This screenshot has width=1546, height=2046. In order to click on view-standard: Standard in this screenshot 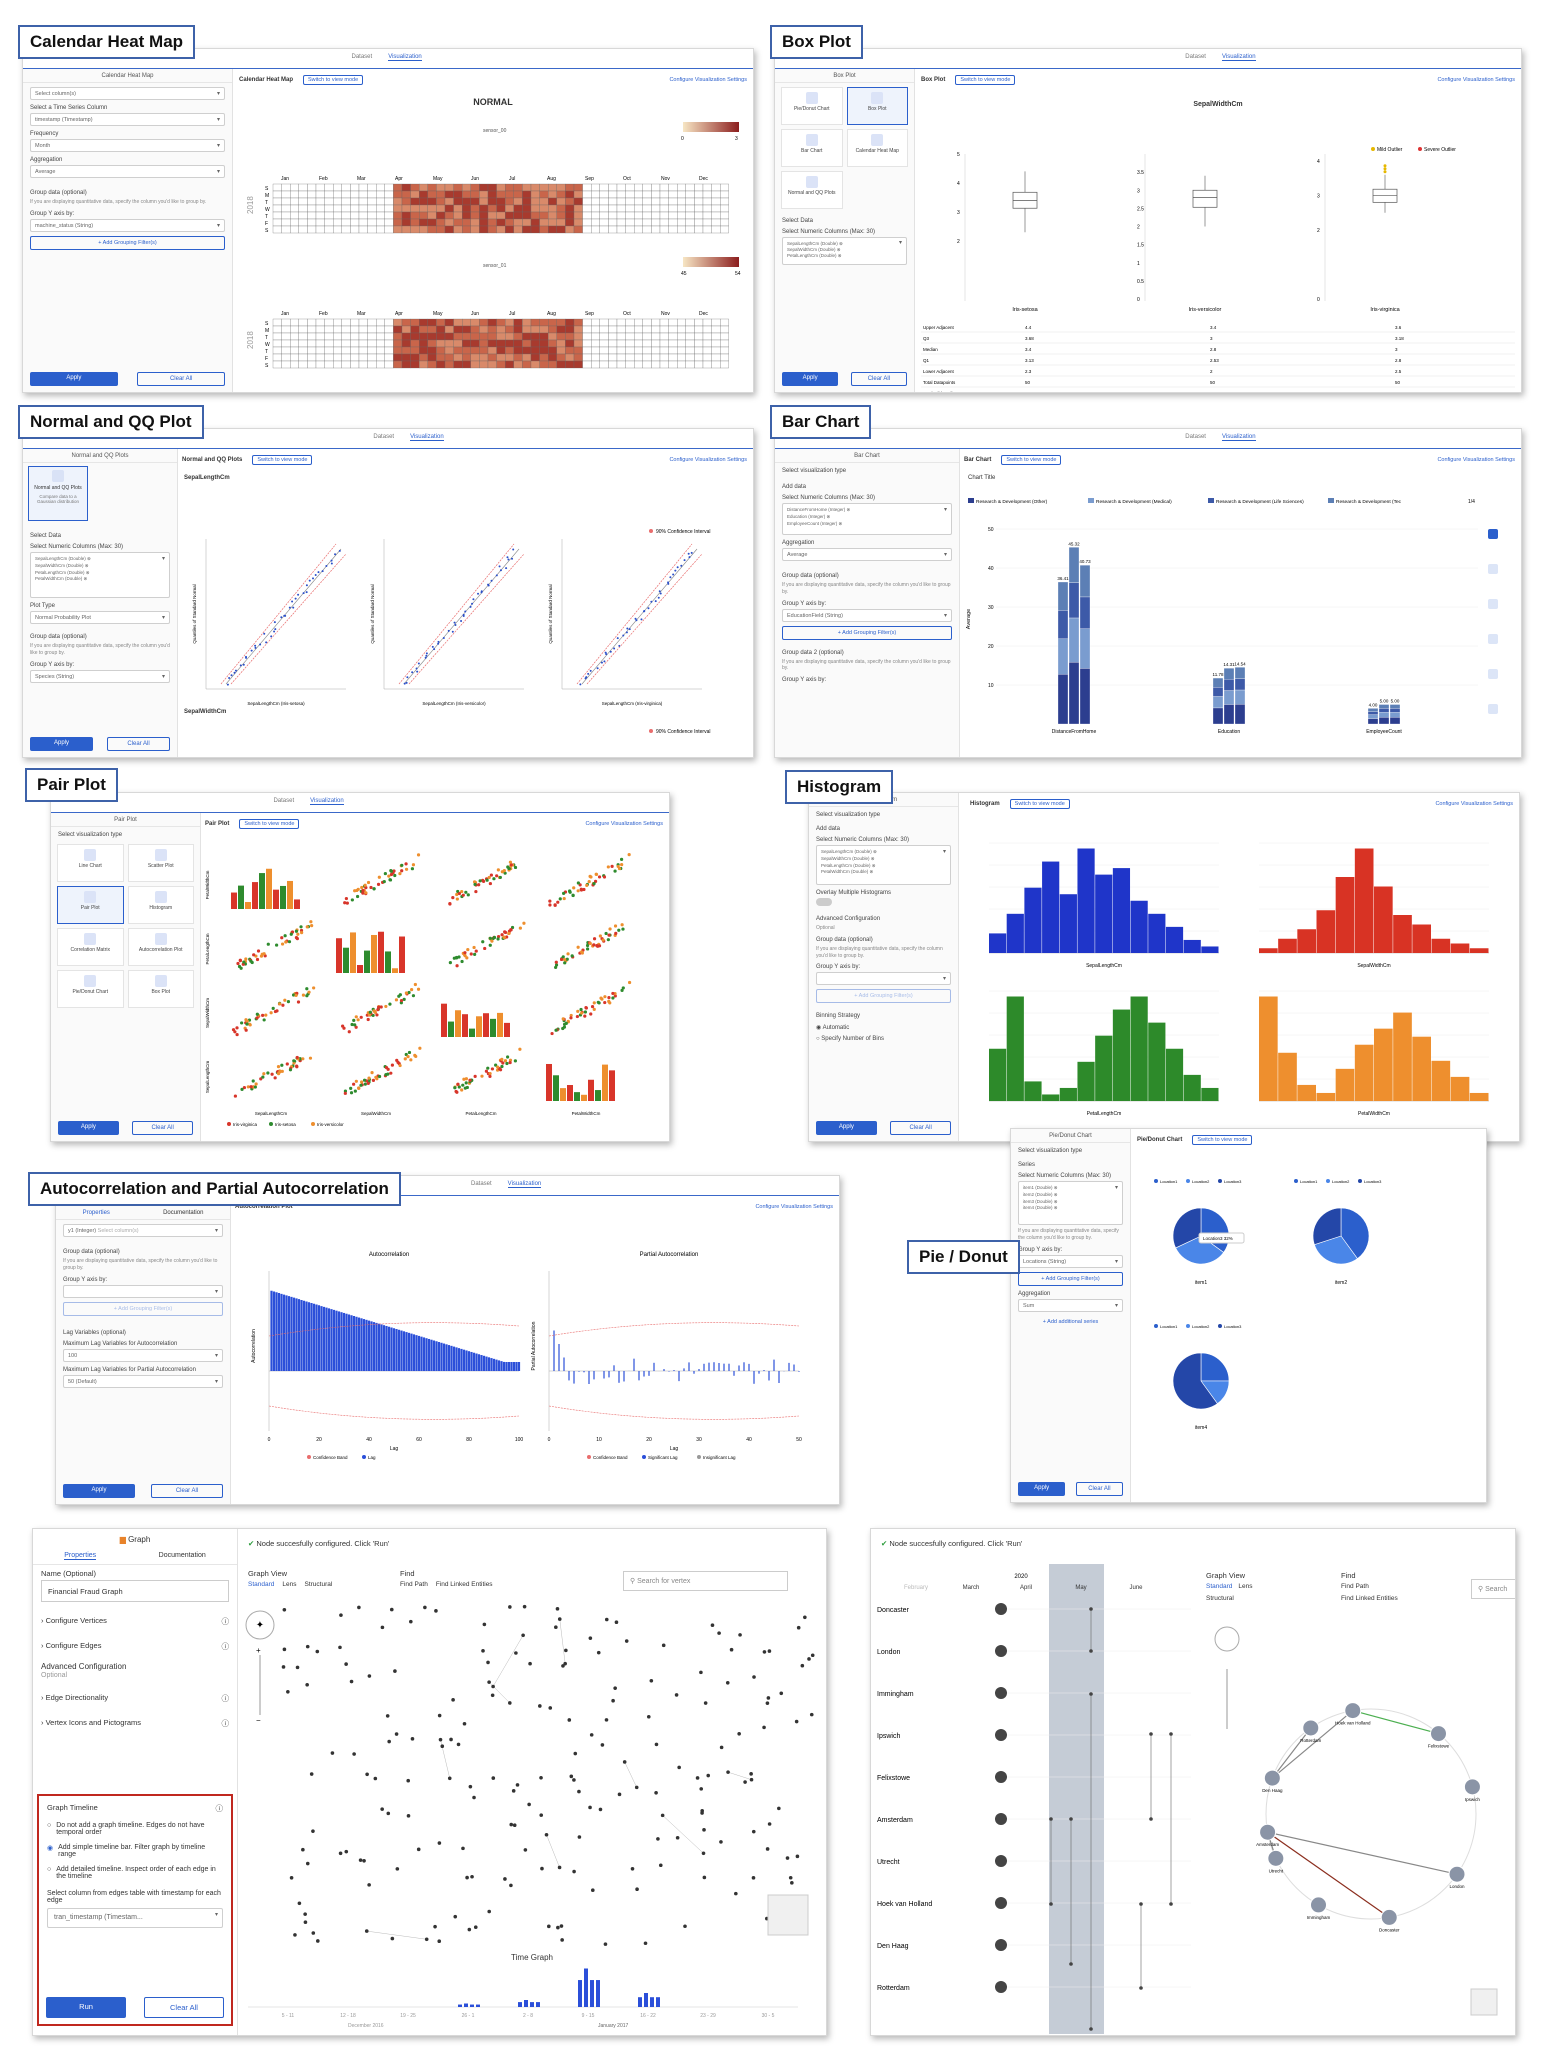, I will do `click(1219, 1586)`.